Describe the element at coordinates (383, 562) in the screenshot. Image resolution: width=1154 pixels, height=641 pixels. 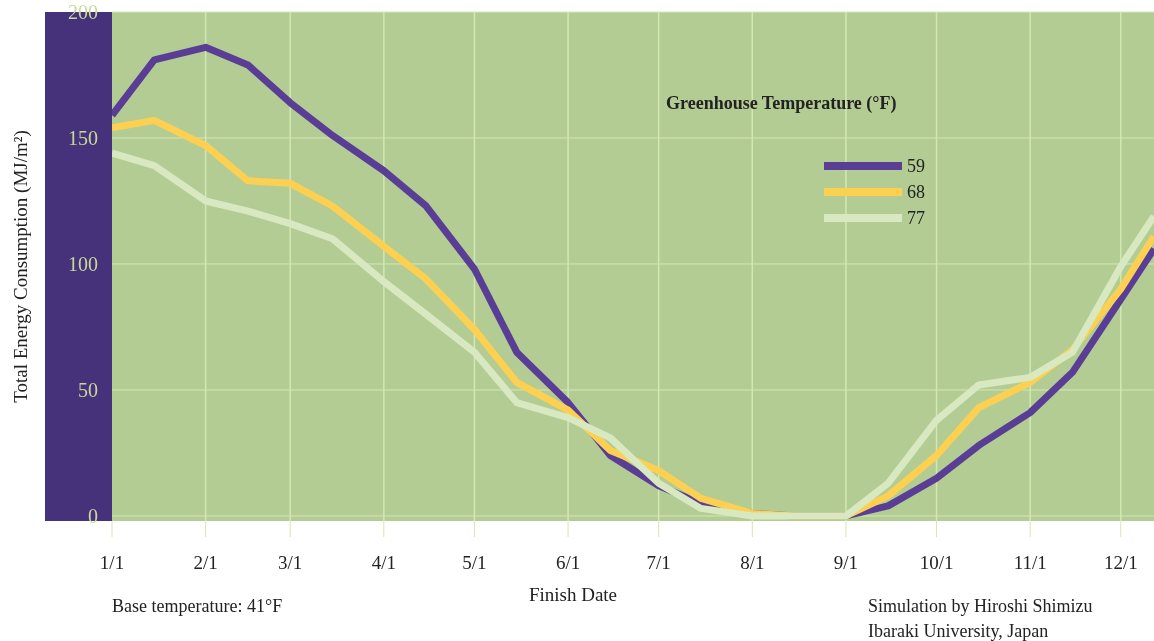
I see `x-tick-label: 4/1` at that location.